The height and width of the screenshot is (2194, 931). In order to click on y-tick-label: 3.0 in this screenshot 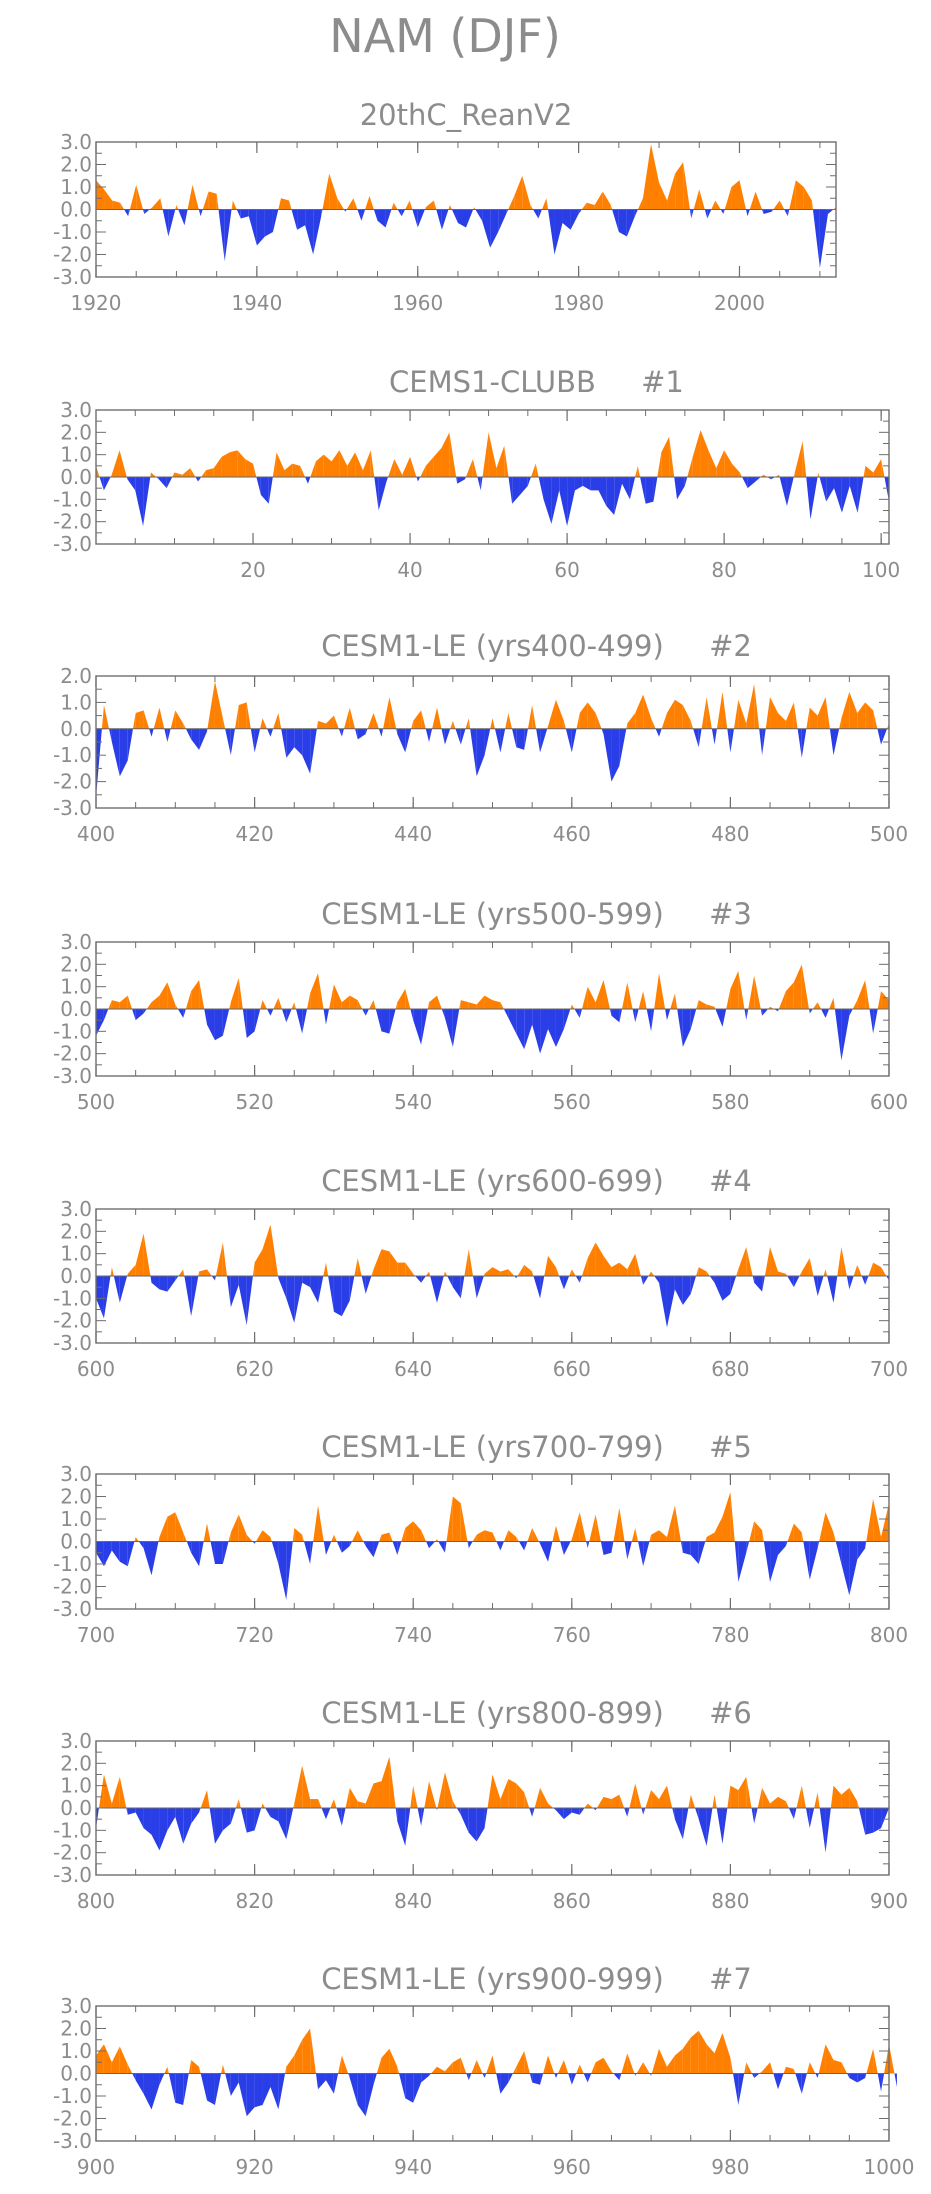, I will do `click(76, 1209)`.